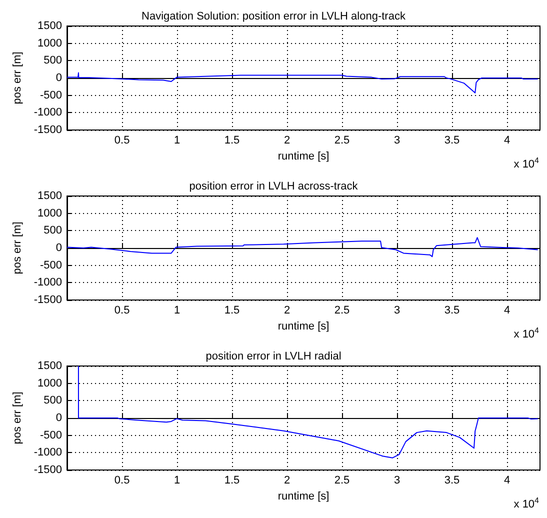 The height and width of the screenshot is (518, 547). Describe the element at coordinates (273, 186) in the screenshot. I see `chart-title: position error in LVLH across-track` at that location.